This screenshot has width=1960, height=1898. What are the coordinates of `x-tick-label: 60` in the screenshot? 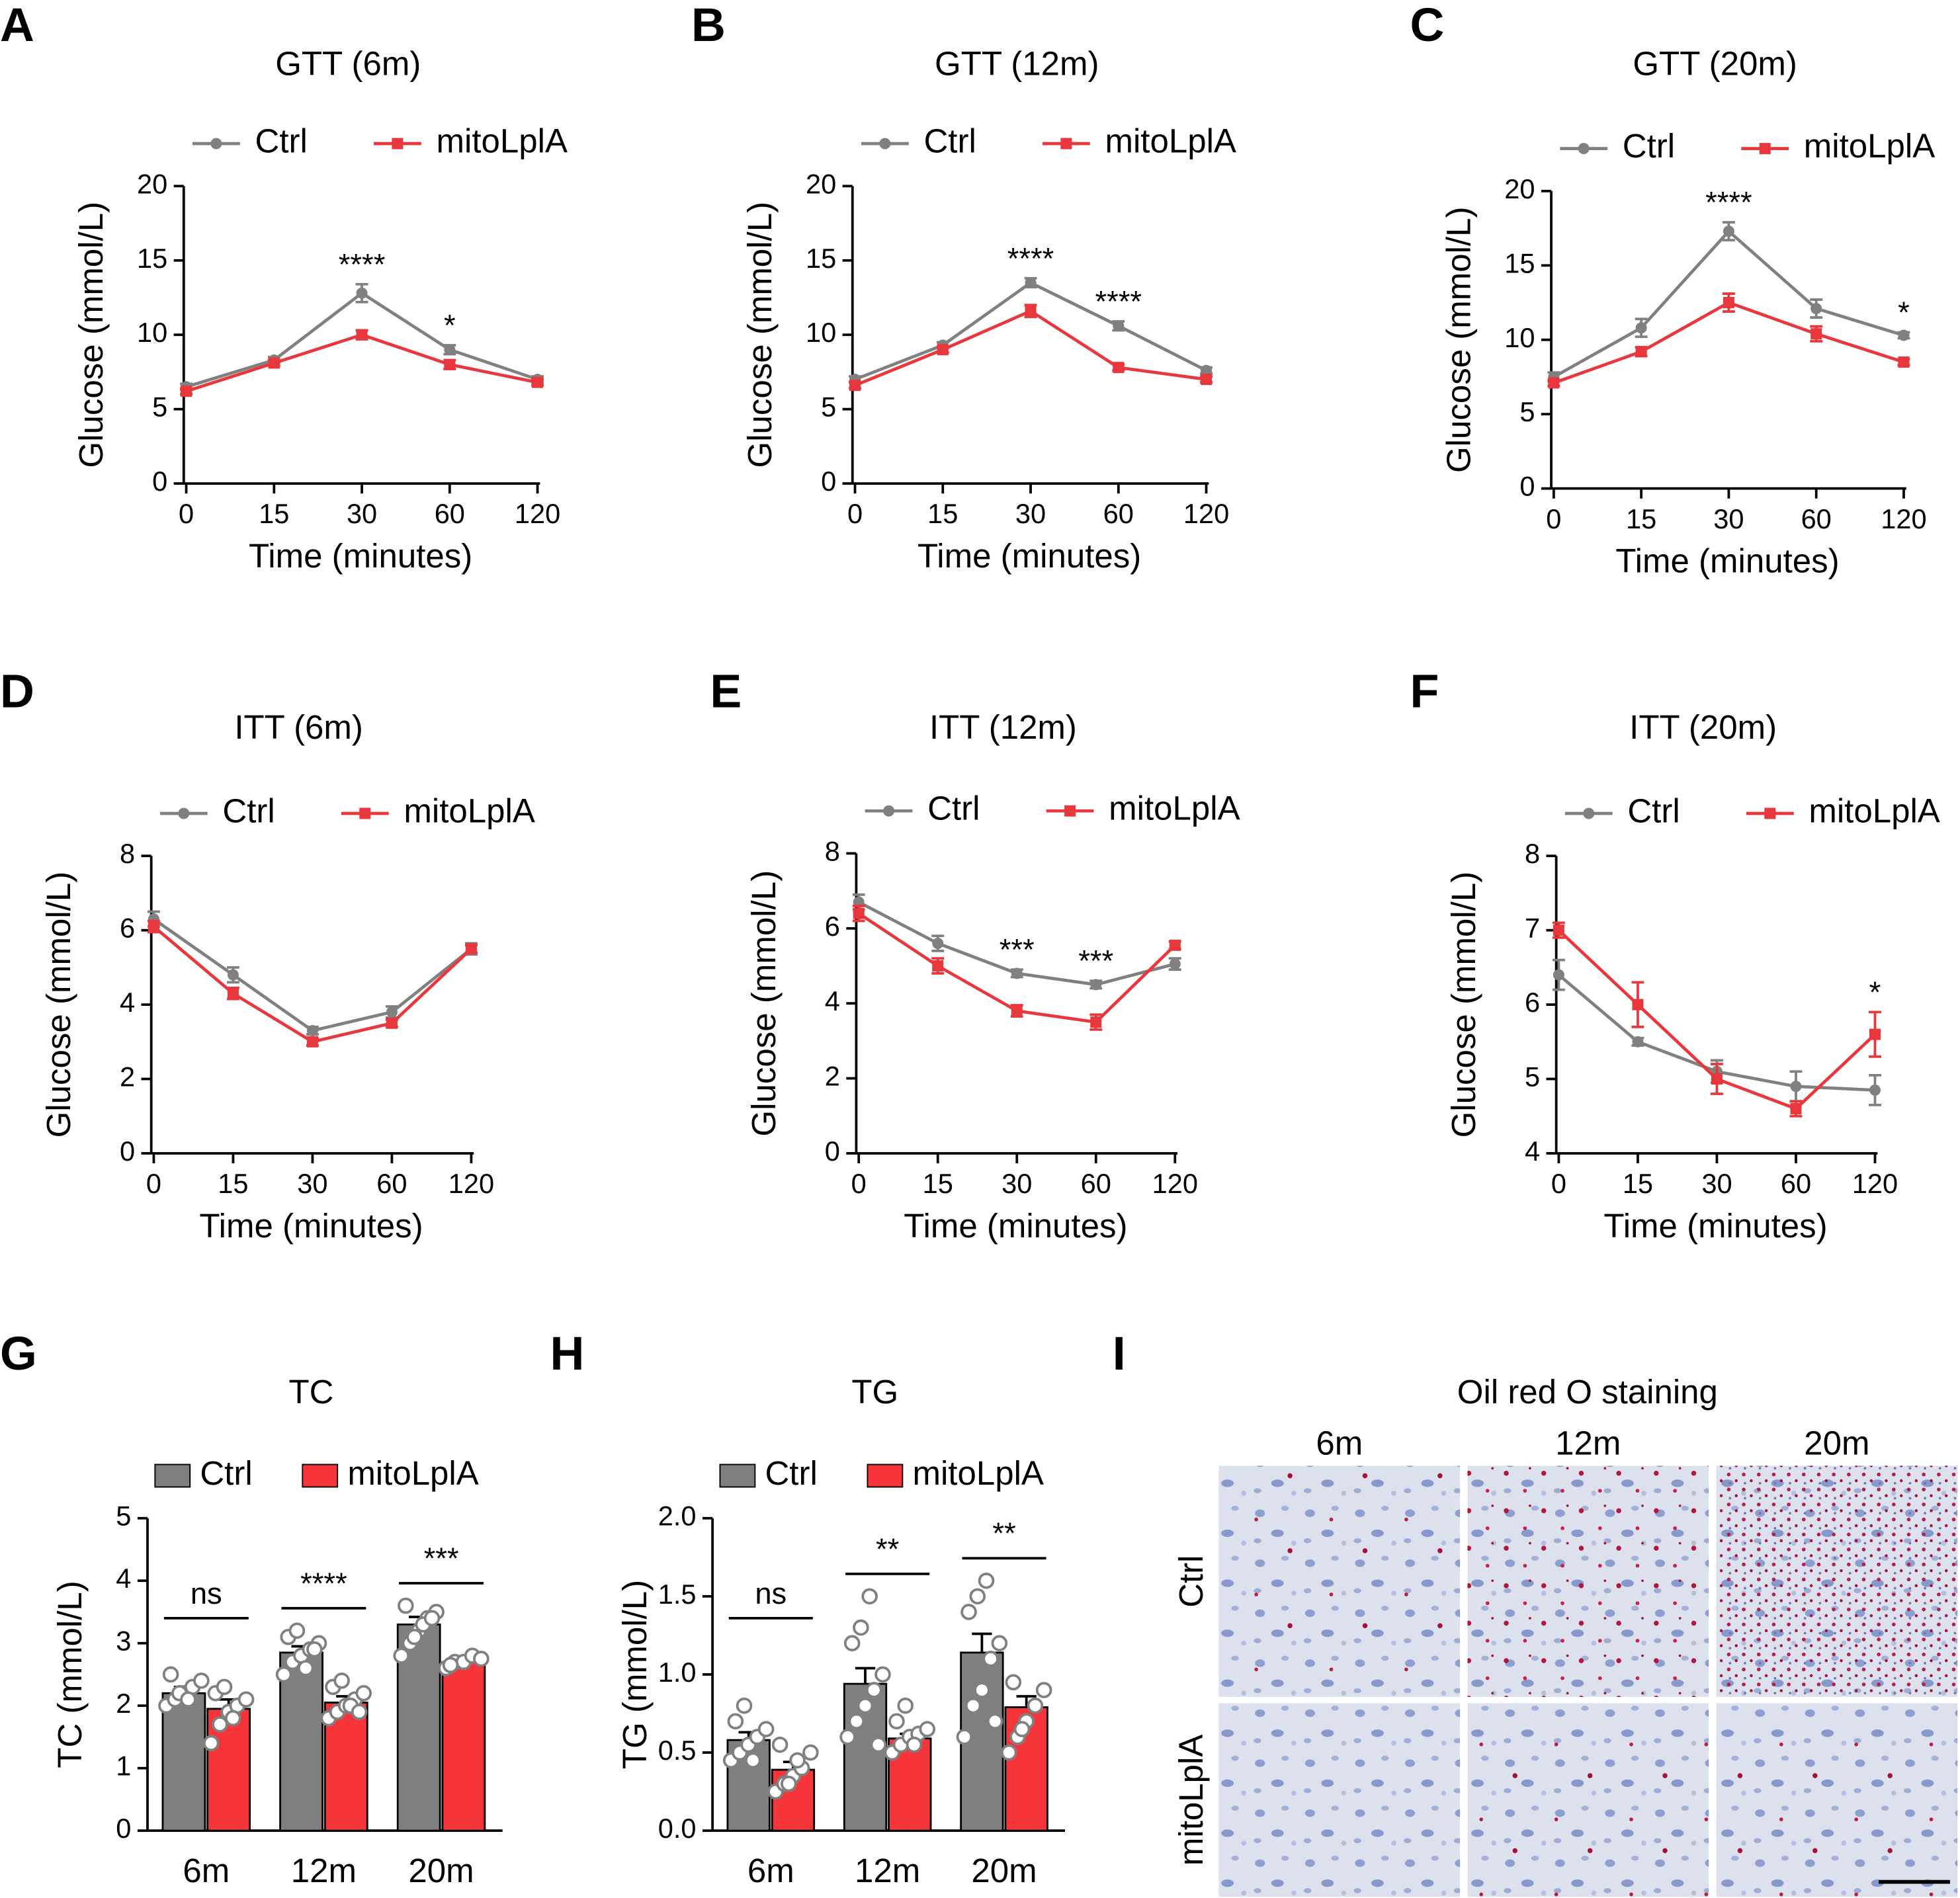 It's located at (1796, 1183).